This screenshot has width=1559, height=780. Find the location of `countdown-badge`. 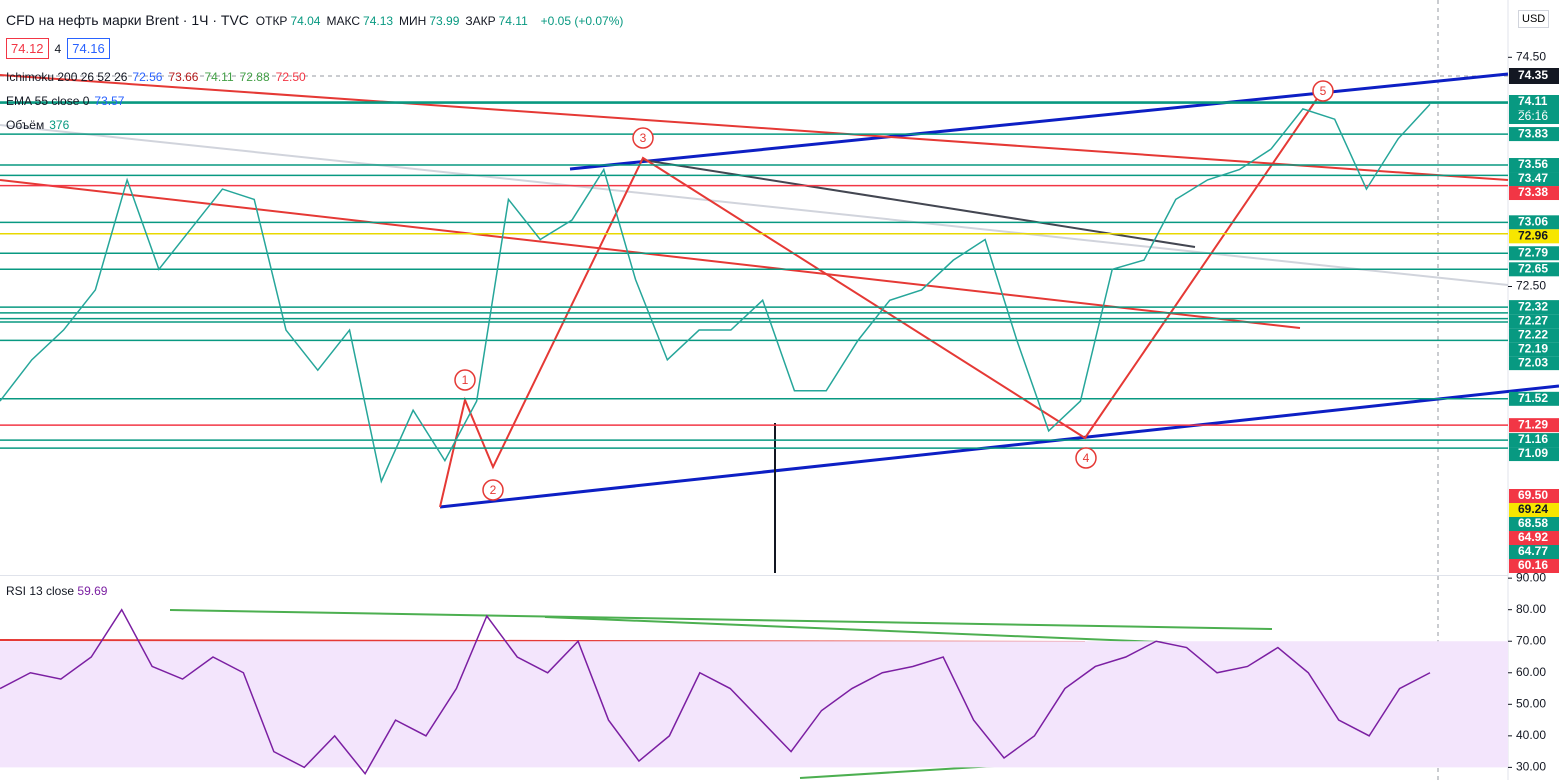

countdown-badge is located at coordinates (1534, 117).